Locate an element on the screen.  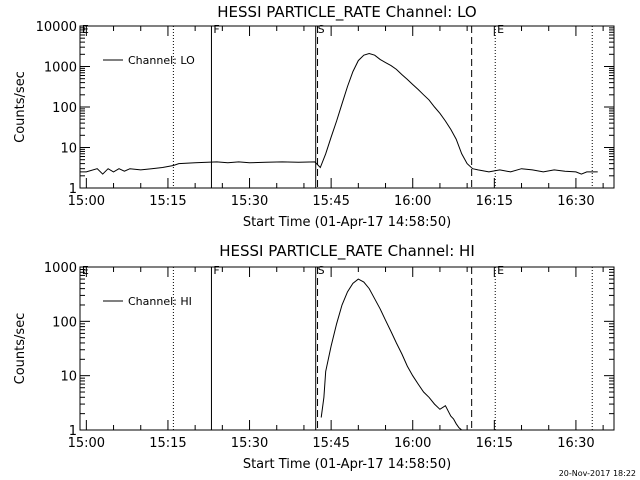
chart-title: HESSI PARTICLE_RATE Channel: LO is located at coordinates (346, 12).